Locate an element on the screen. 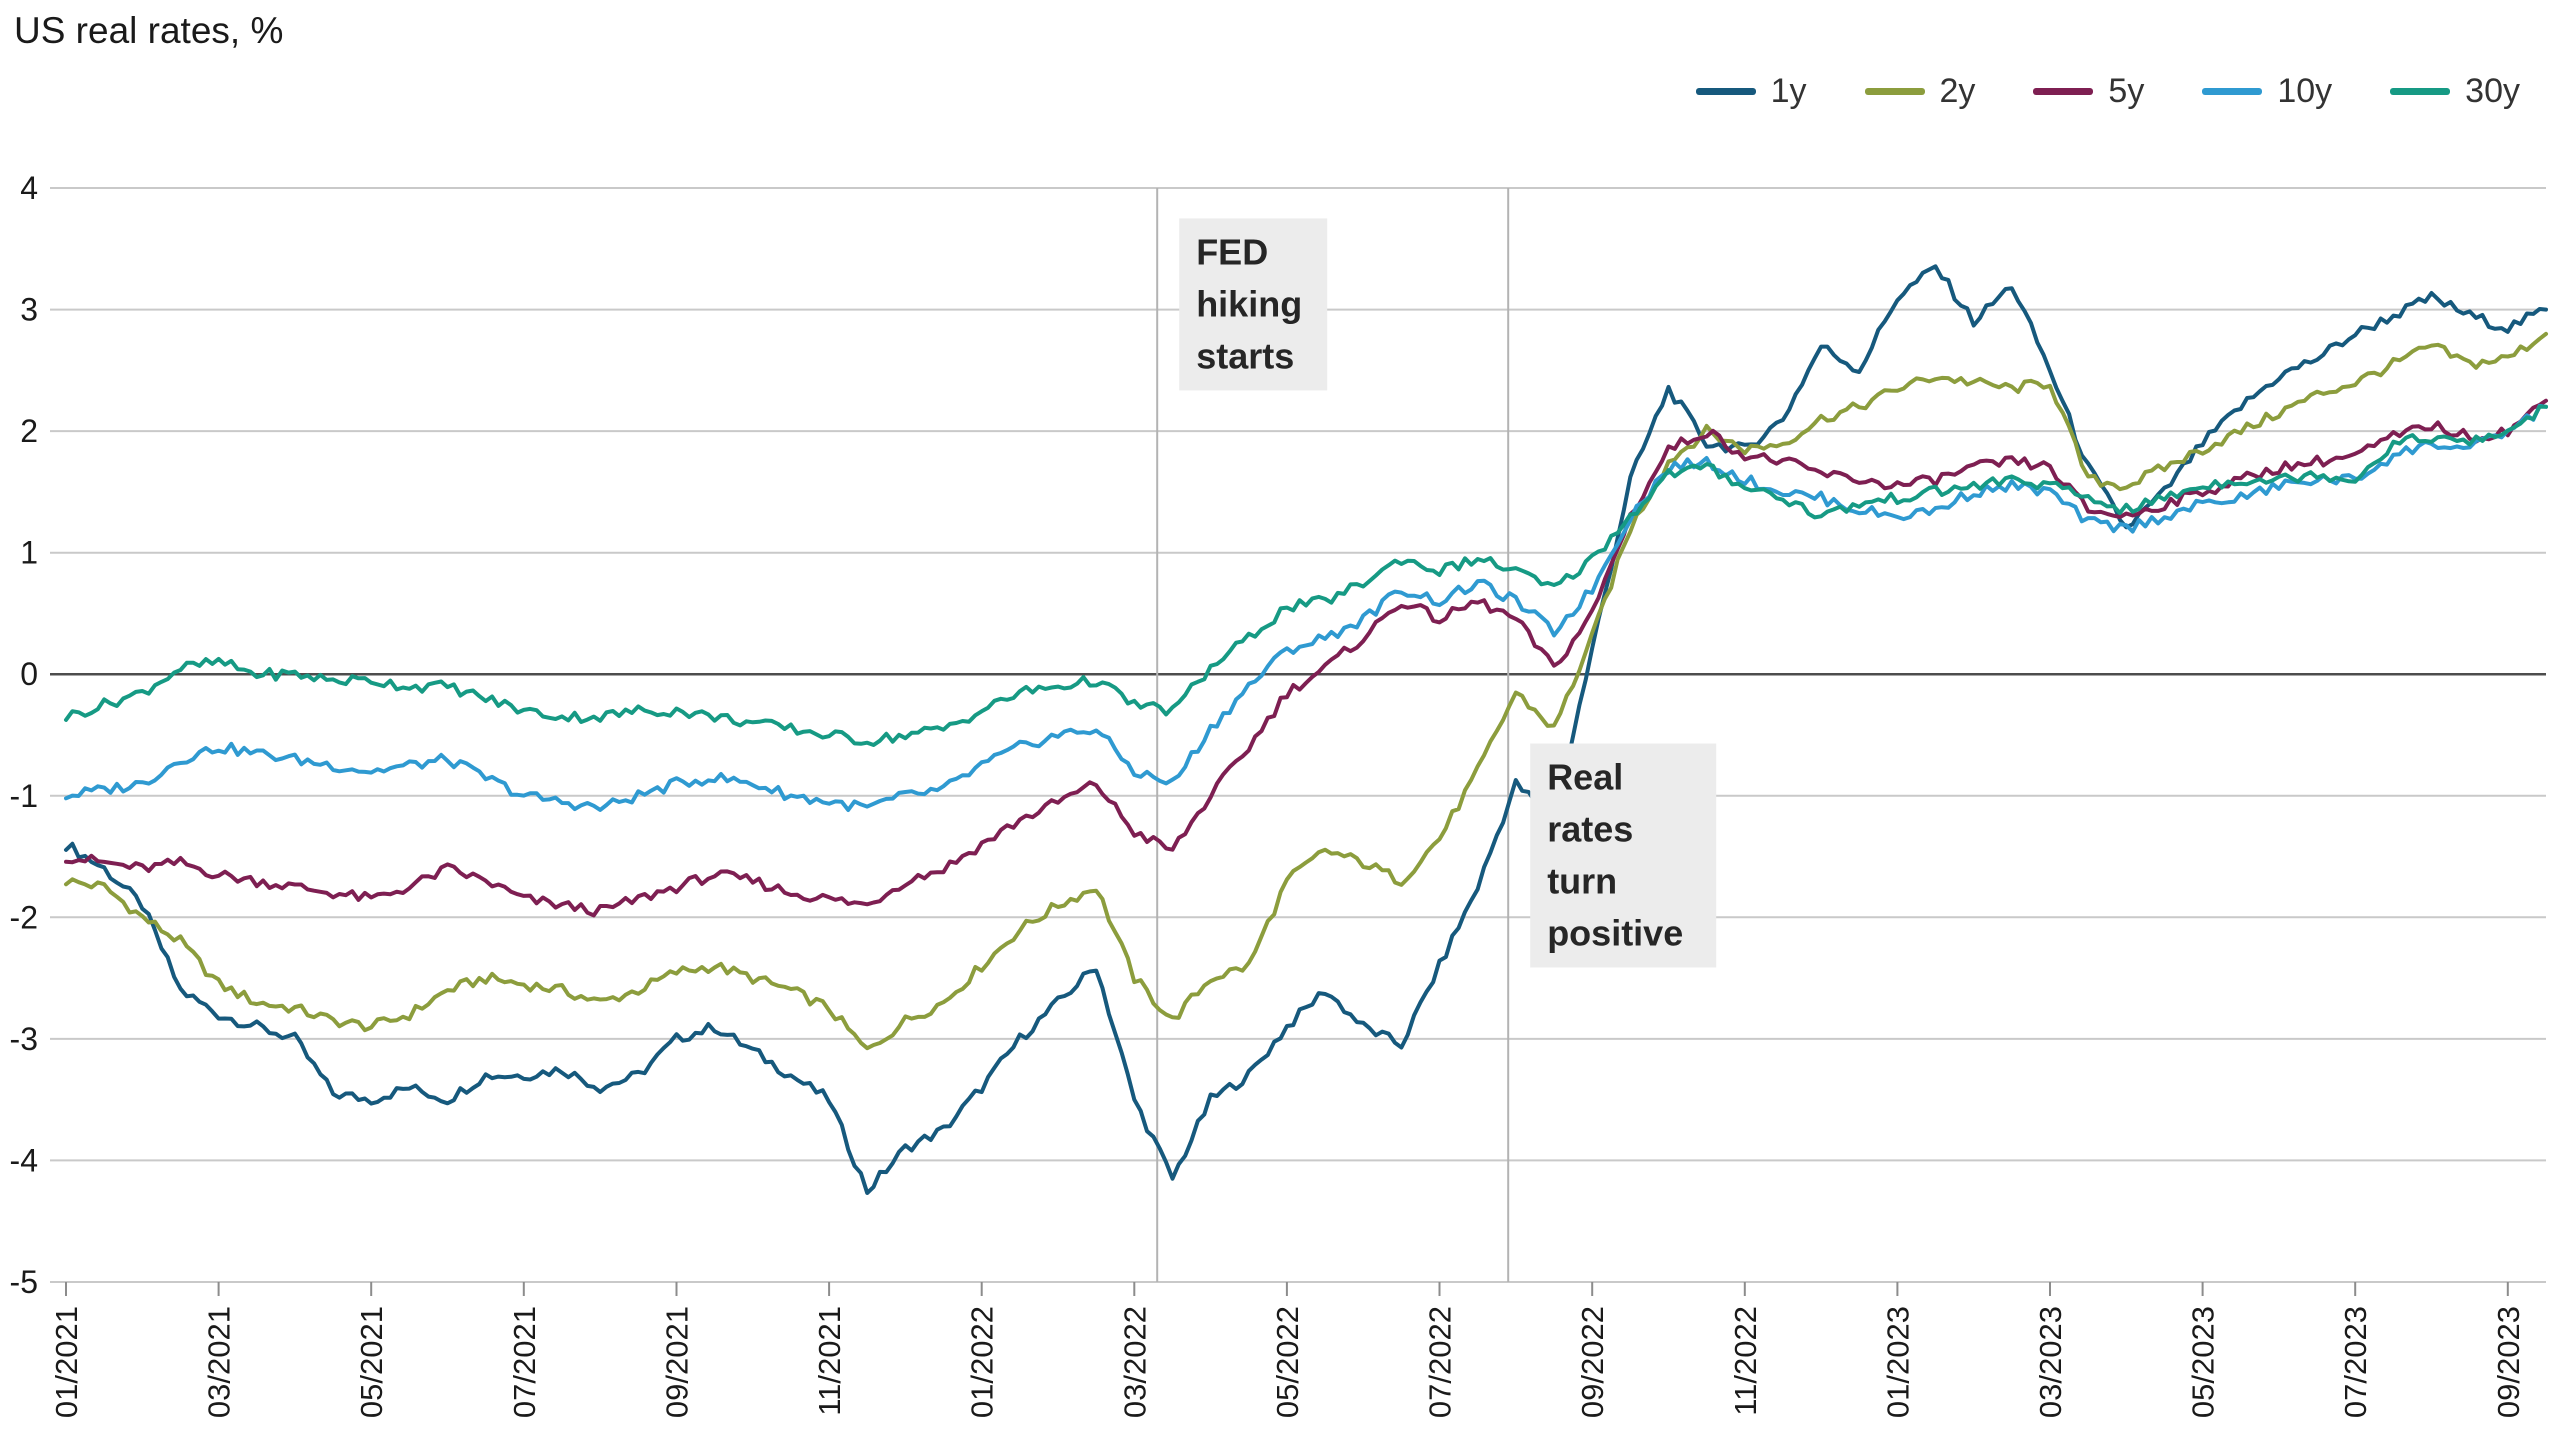  x-tick-label: 09/2023 is located at coordinates (2508, 1362).